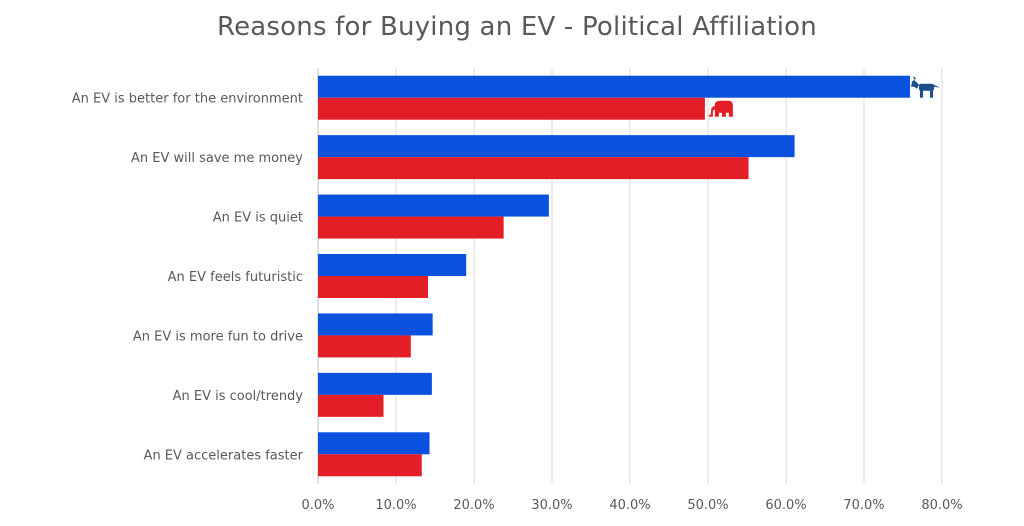 This screenshot has height=526, width=1024. What do you see at coordinates (218, 336) in the screenshot?
I see `category-label: An EV is more fun to drive` at bounding box center [218, 336].